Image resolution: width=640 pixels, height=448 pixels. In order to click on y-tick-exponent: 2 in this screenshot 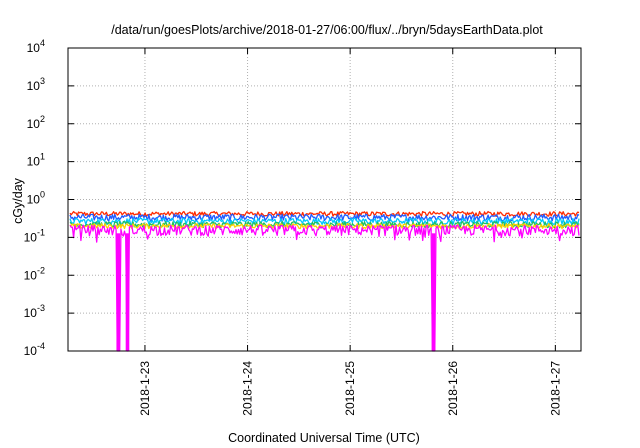, I will do `click(42, 119)`.